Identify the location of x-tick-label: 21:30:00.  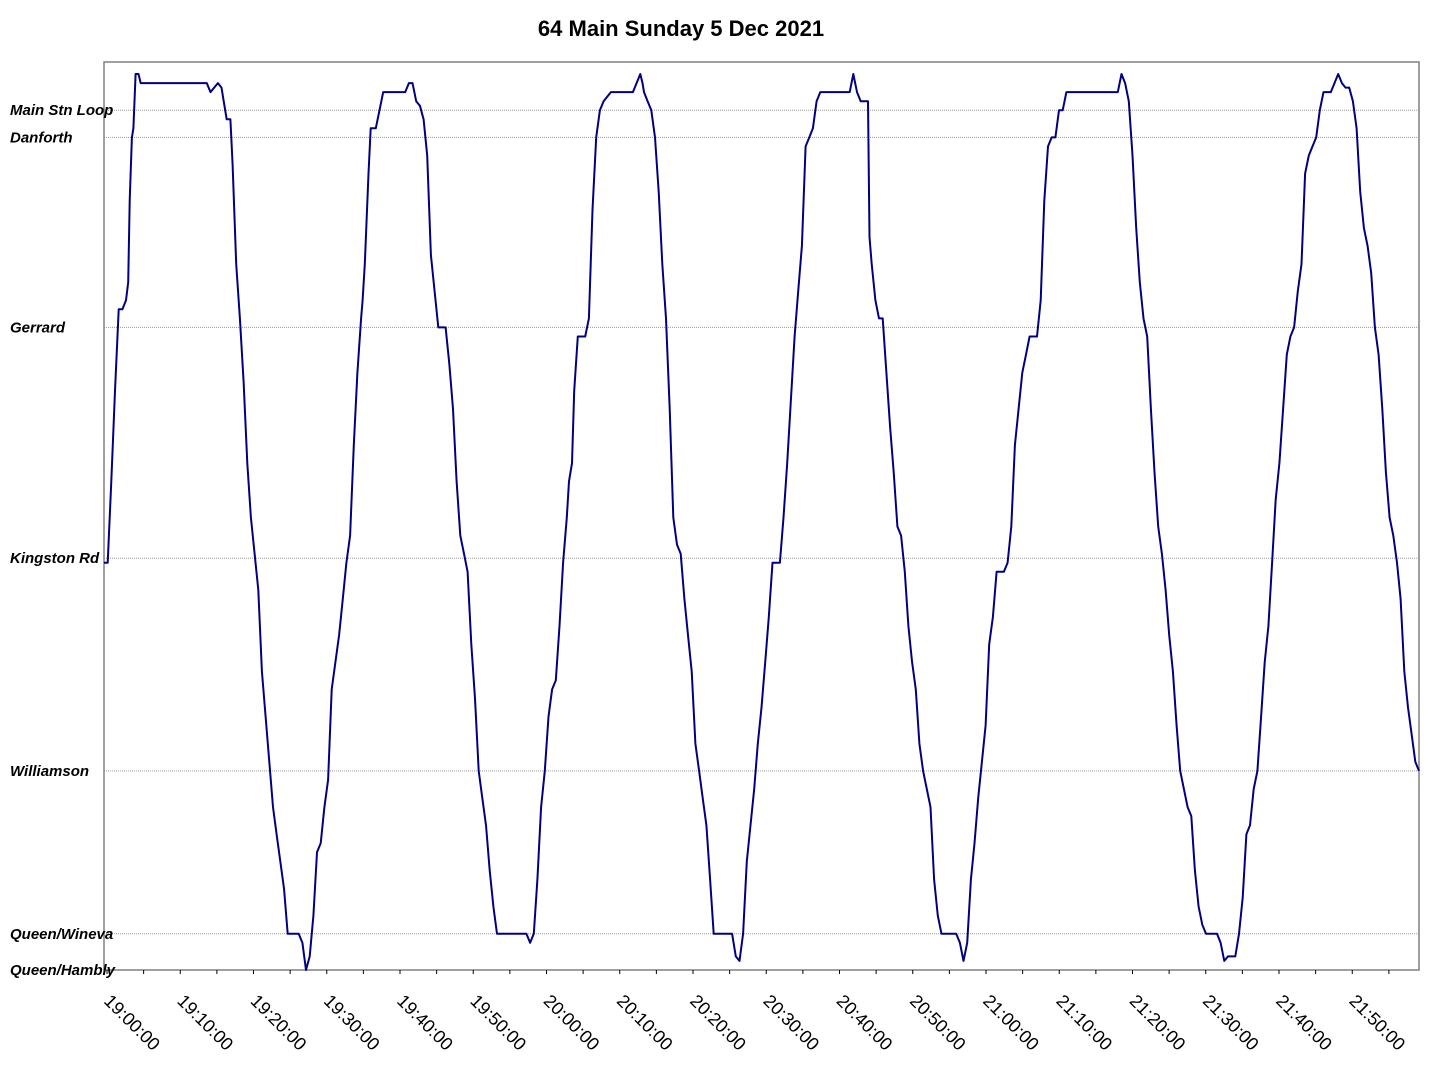
(1231, 1023).